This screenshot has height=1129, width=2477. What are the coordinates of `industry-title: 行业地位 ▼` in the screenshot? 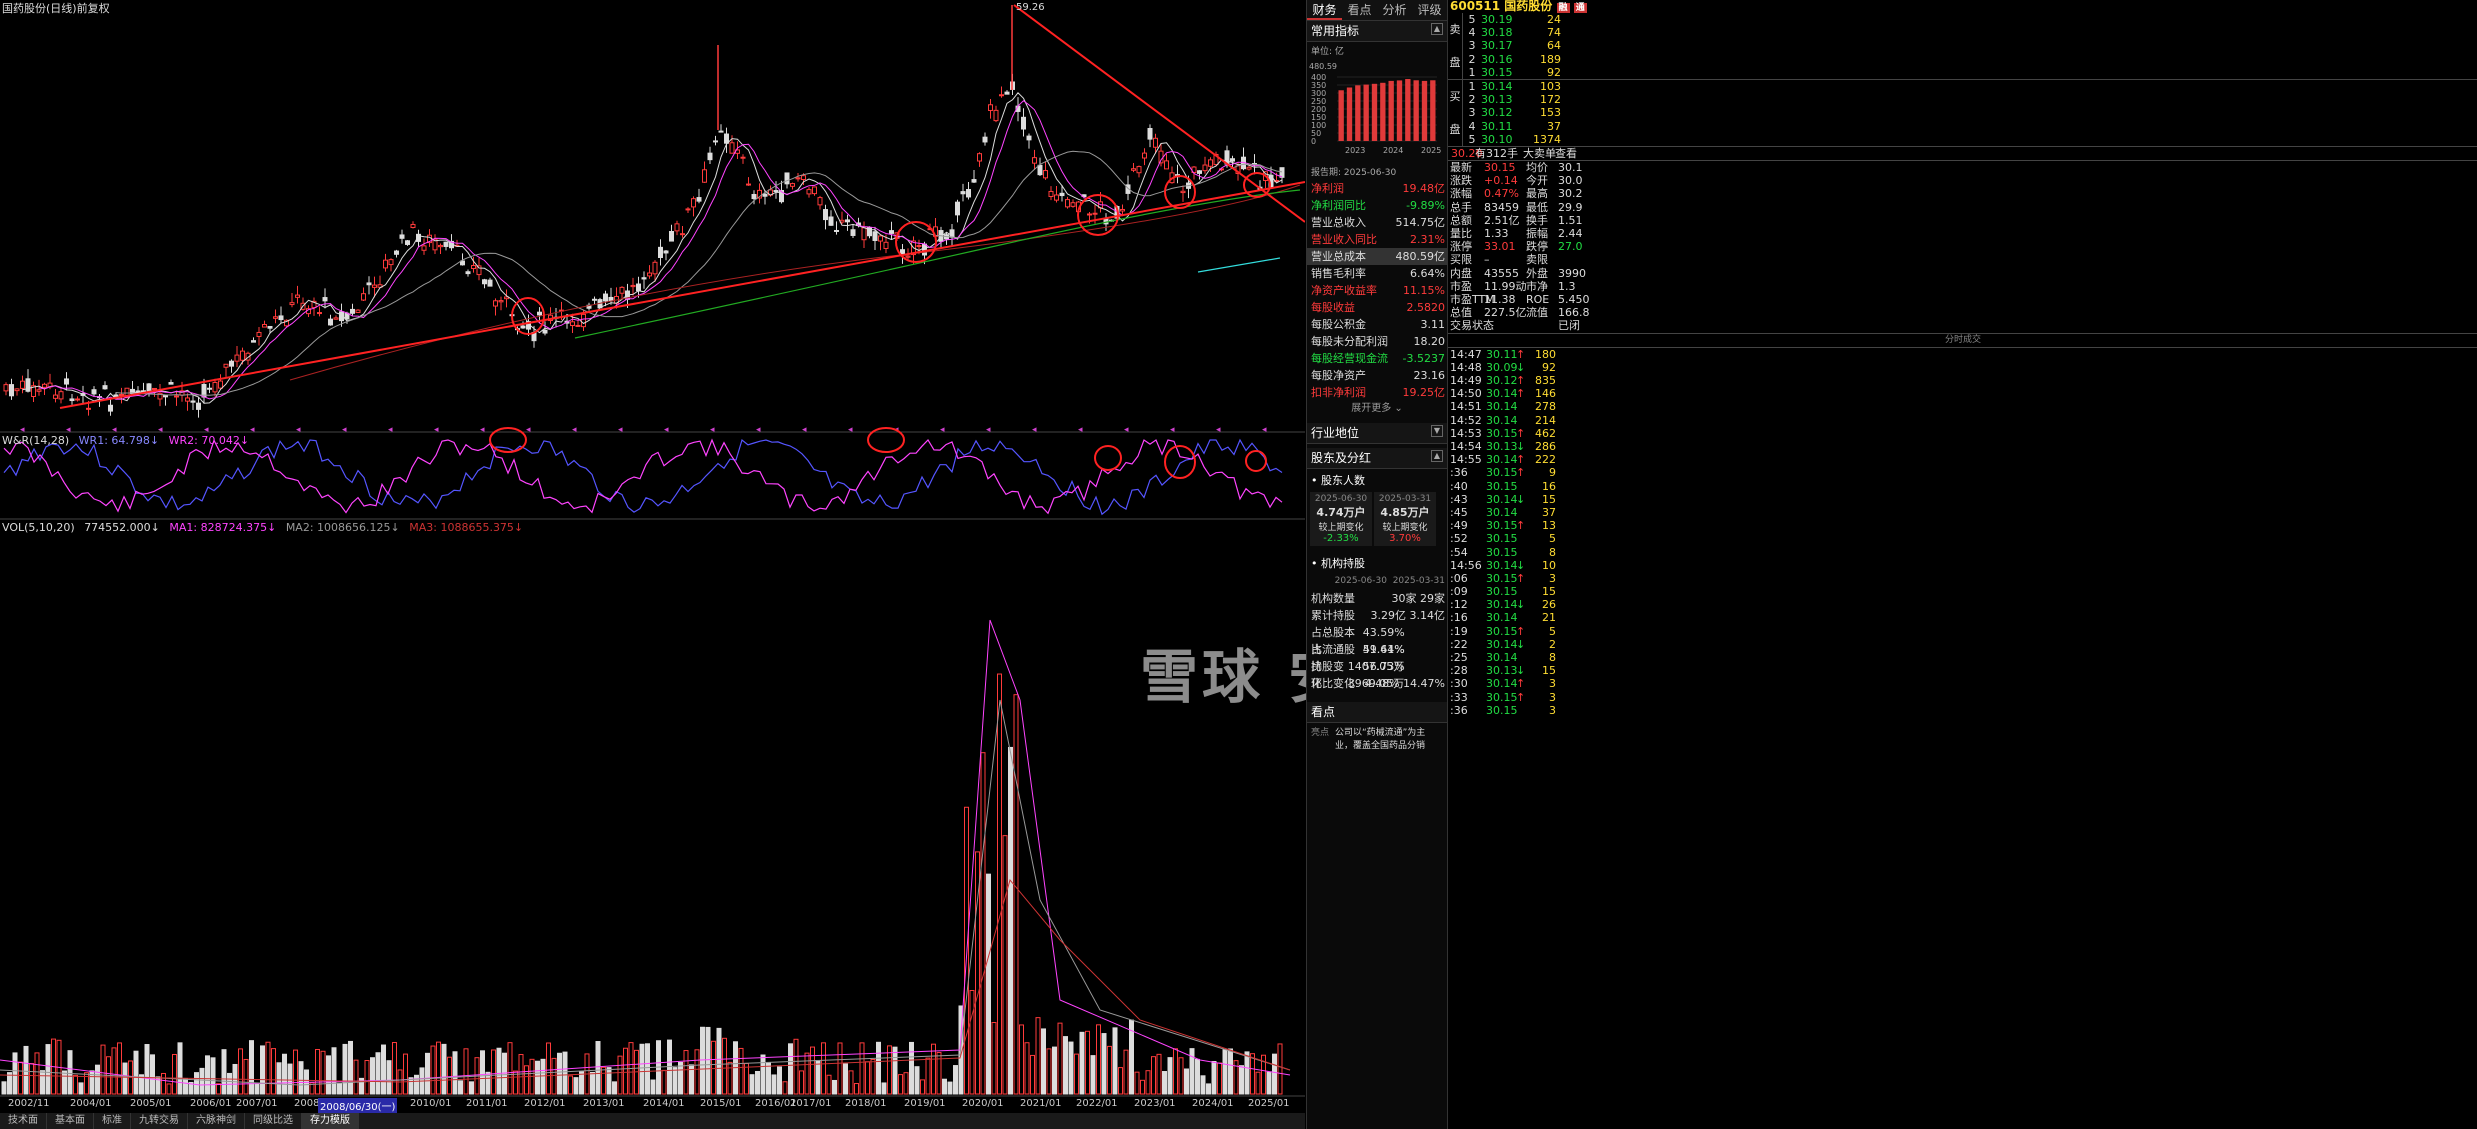 It's located at (1377, 433).